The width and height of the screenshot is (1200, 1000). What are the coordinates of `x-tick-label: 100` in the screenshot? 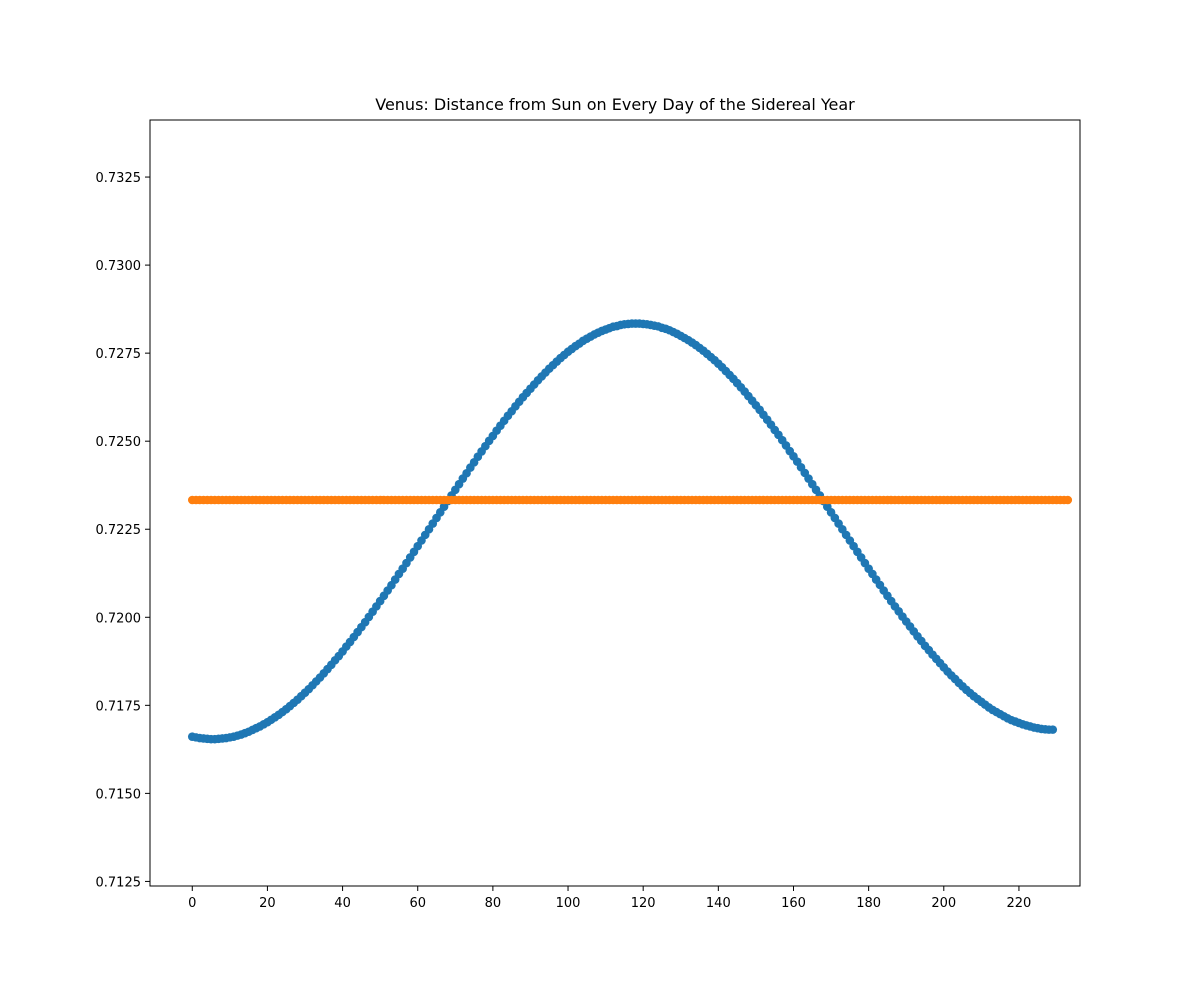 It's located at (568, 903).